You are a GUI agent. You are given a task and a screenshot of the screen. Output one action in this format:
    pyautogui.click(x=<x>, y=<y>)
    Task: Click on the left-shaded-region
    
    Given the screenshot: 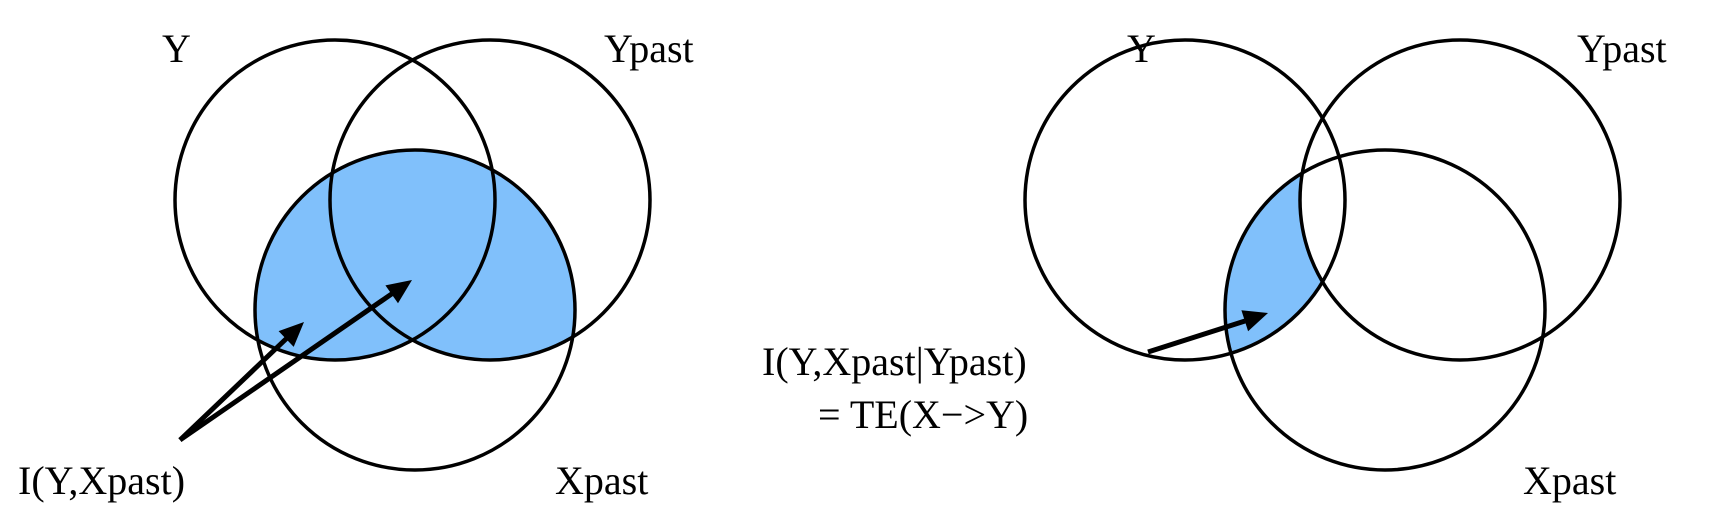 What is the action you would take?
    pyautogui.click(x=415, y=255)
    